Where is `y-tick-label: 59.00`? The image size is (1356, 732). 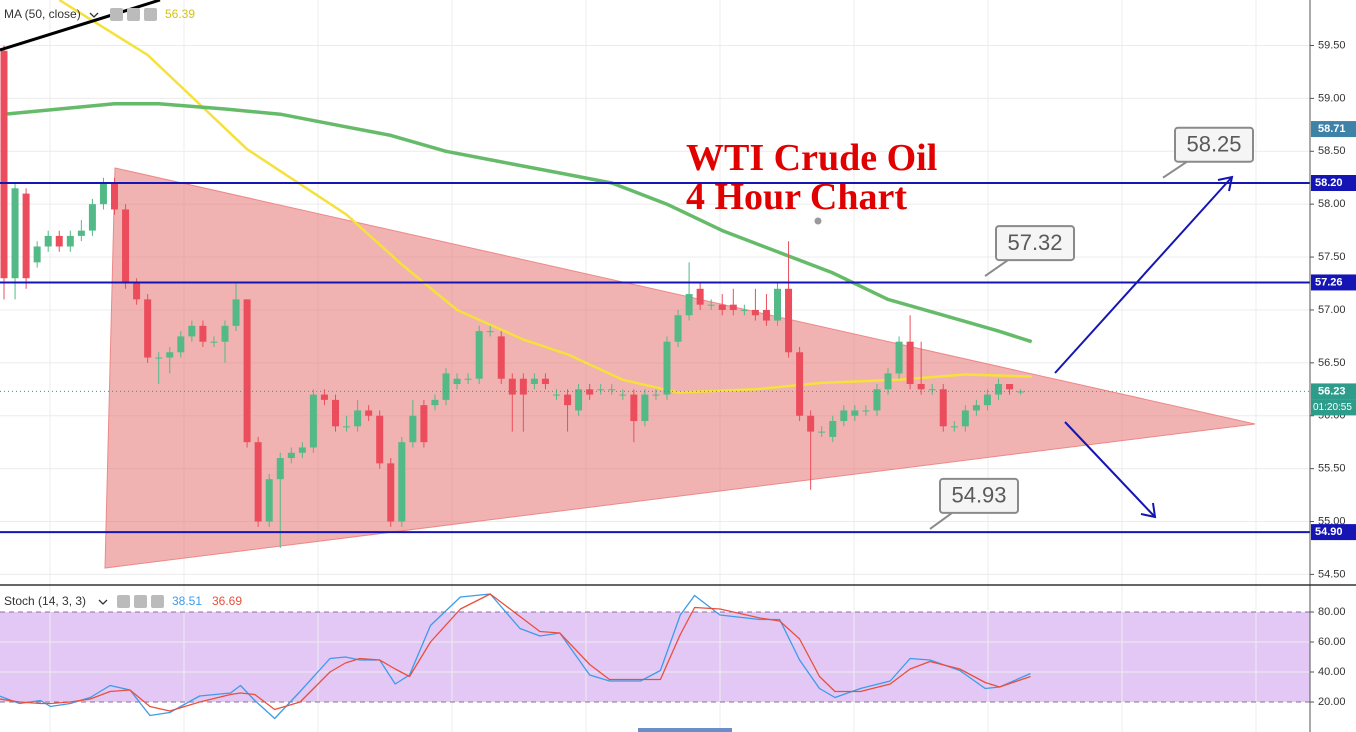 y-tick-label: 59.00 is located at coordinates (1332, 98).